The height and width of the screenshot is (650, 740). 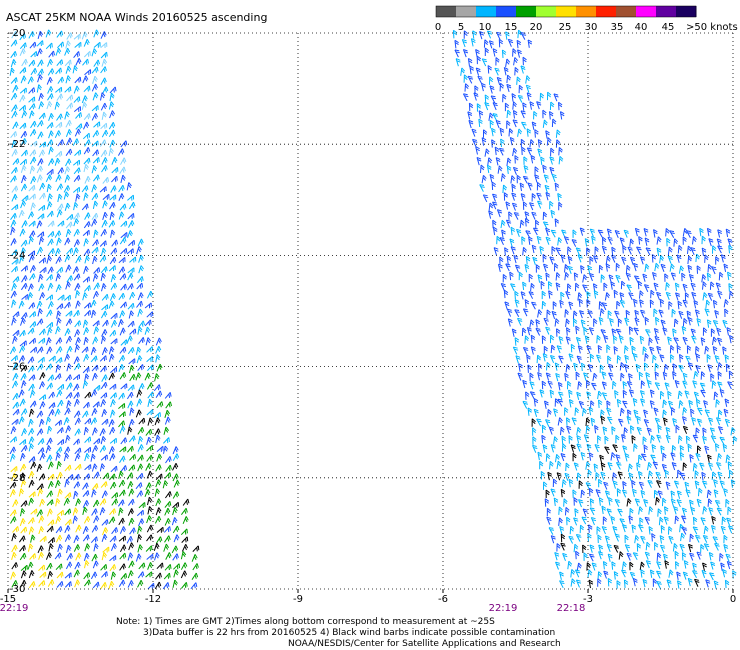 I want to click on legend-frame, so click(x=566, y=11).